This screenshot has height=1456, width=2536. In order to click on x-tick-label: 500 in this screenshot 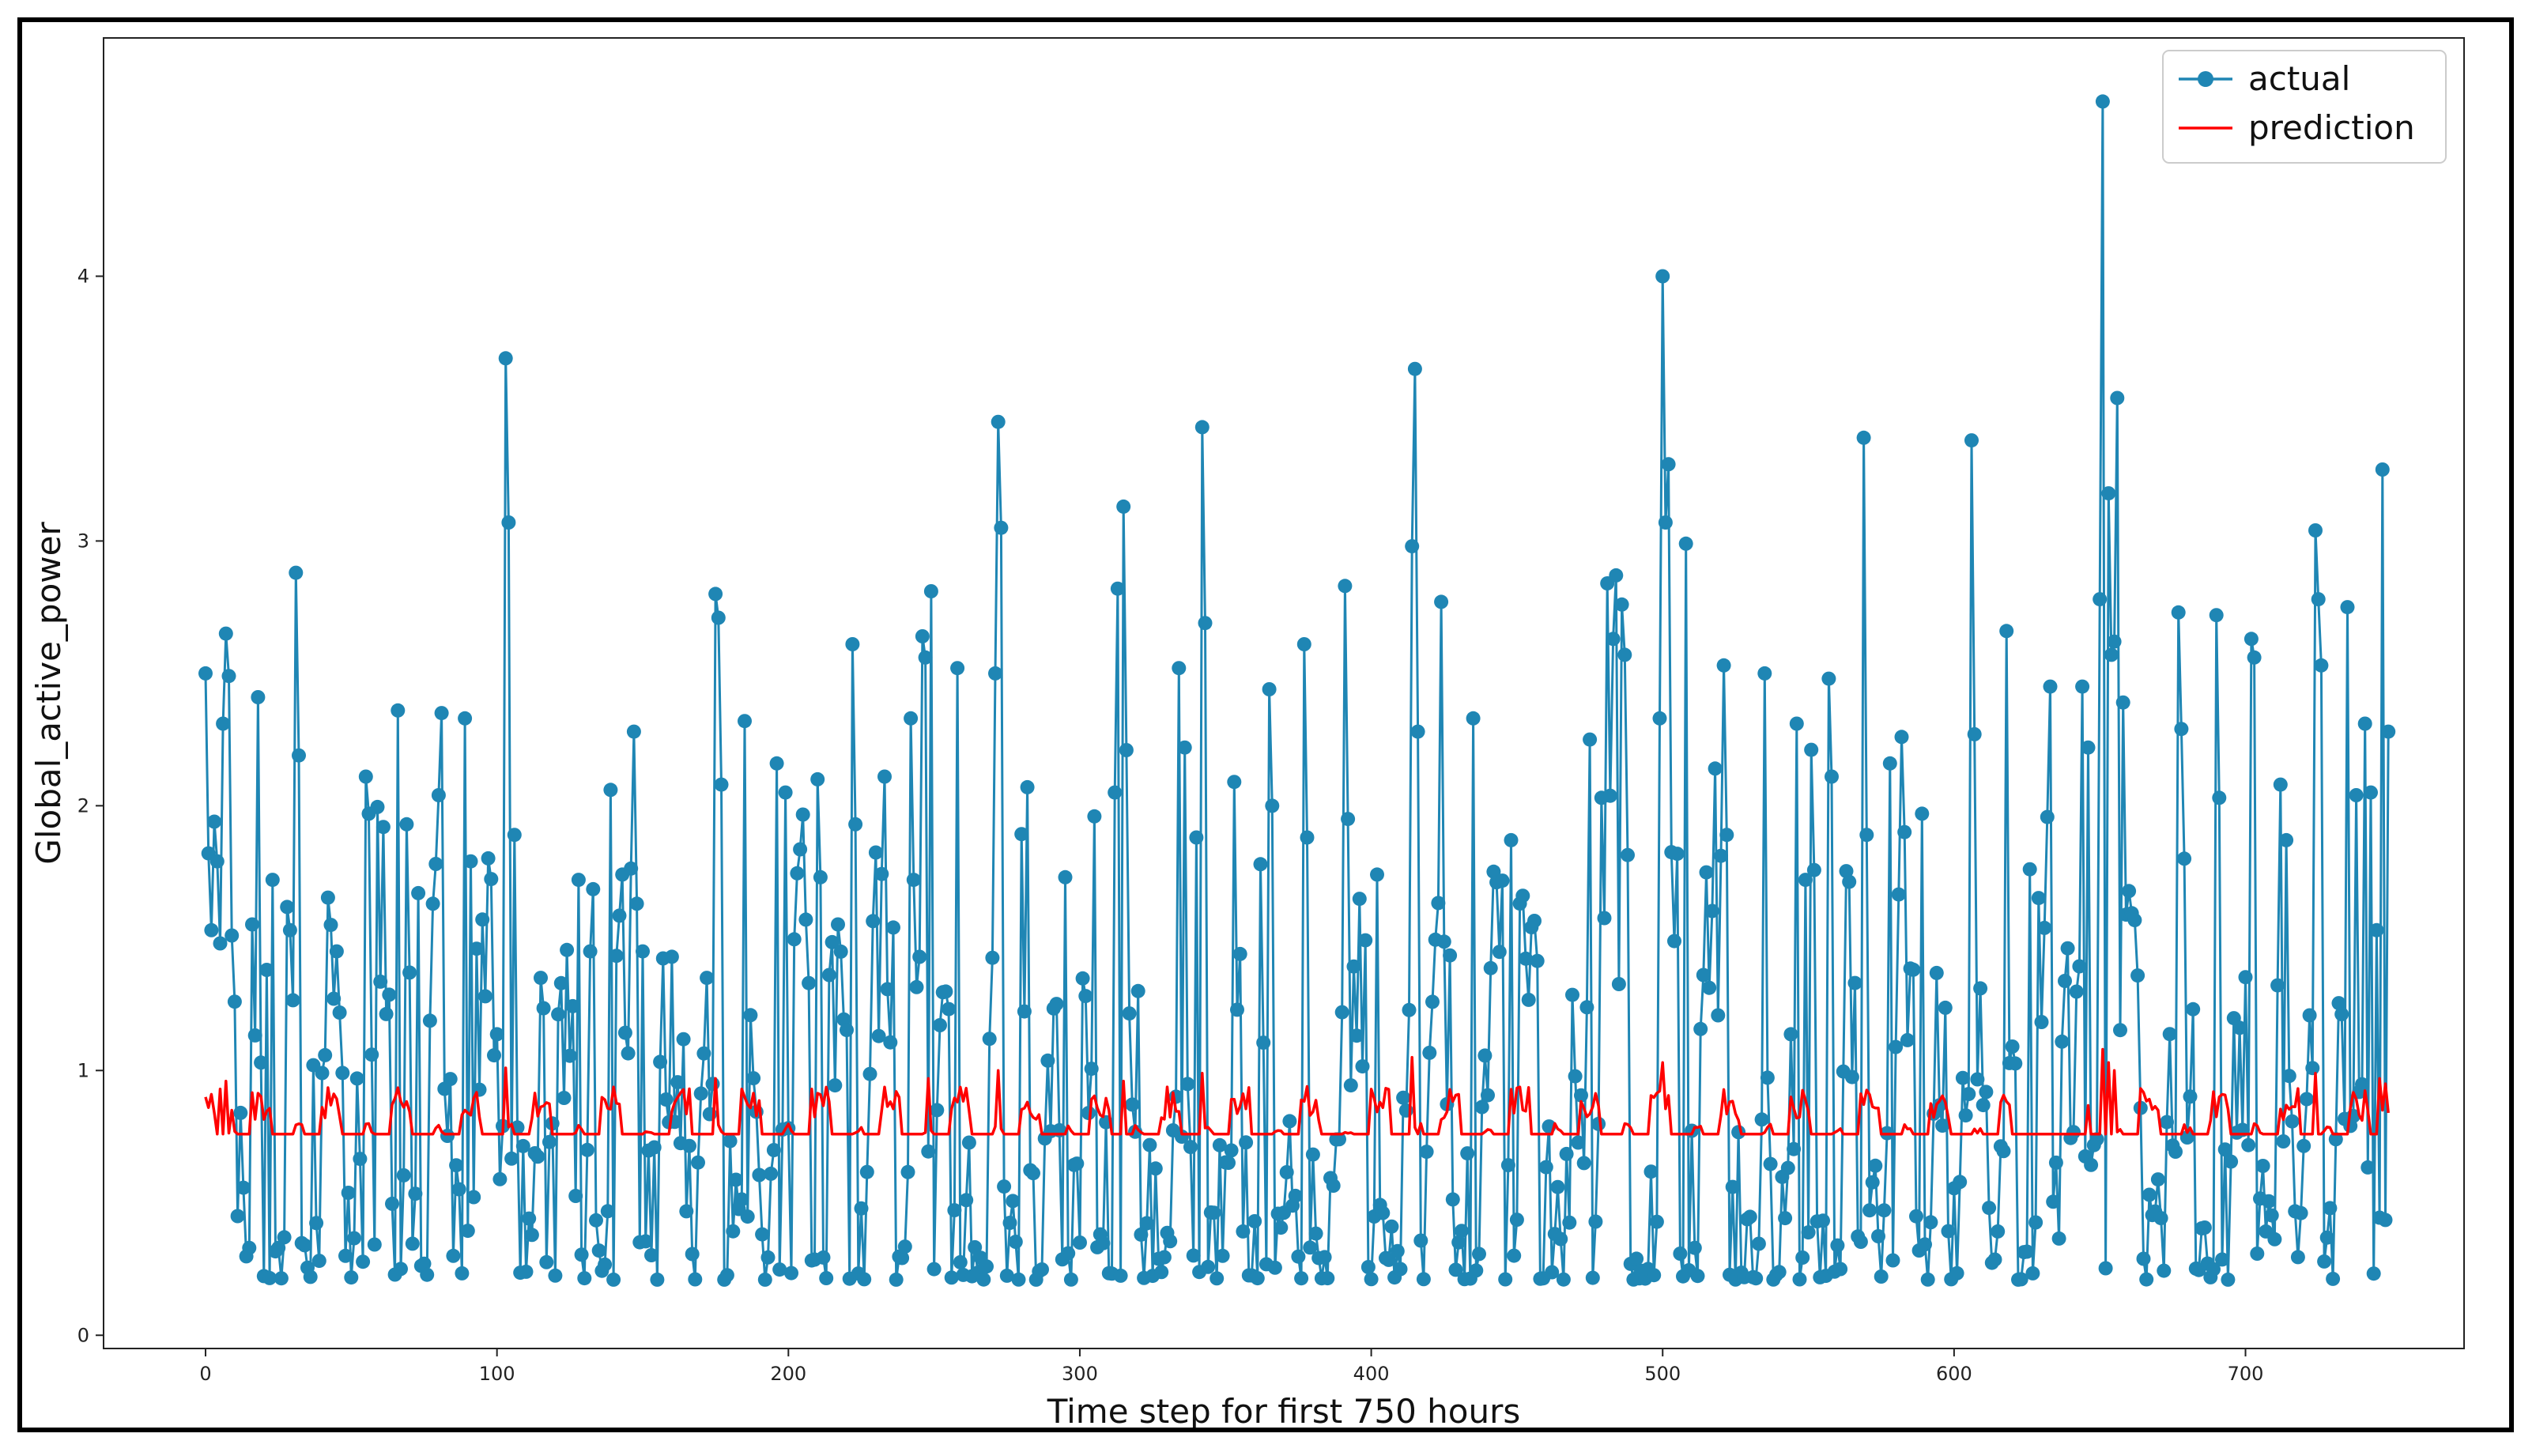, I will do `click(1662, 1374)`.